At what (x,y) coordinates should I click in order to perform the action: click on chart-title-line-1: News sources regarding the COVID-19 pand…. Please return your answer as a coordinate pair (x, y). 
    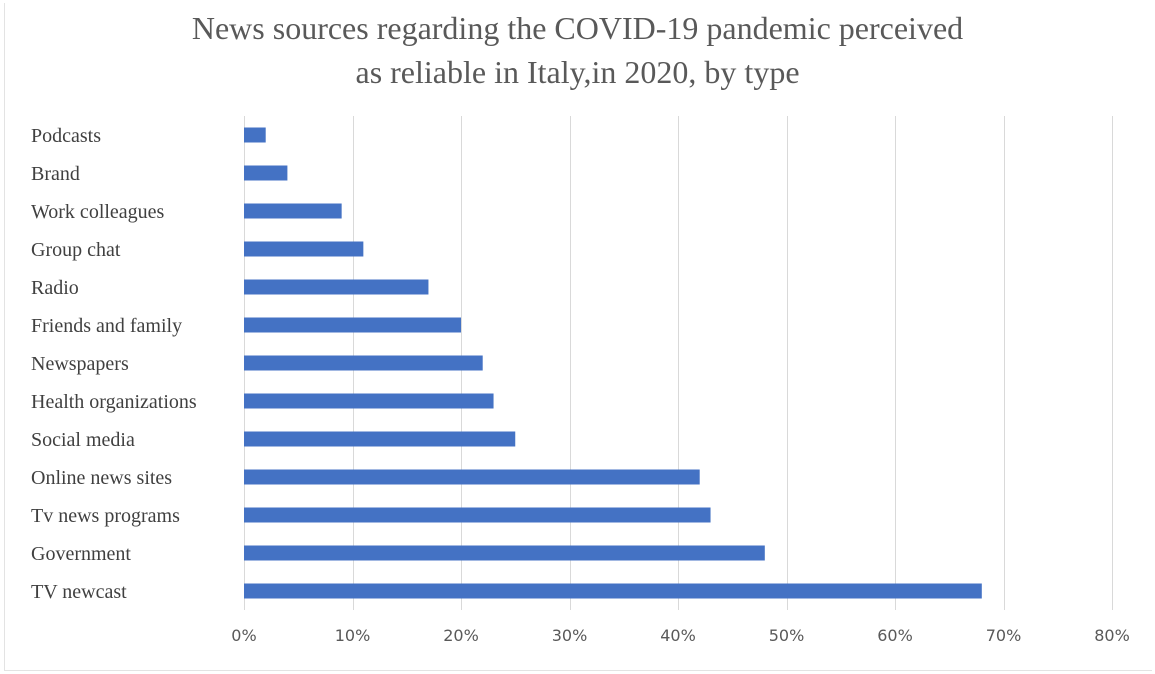
    Looking at the image, I should click on (577, 28).